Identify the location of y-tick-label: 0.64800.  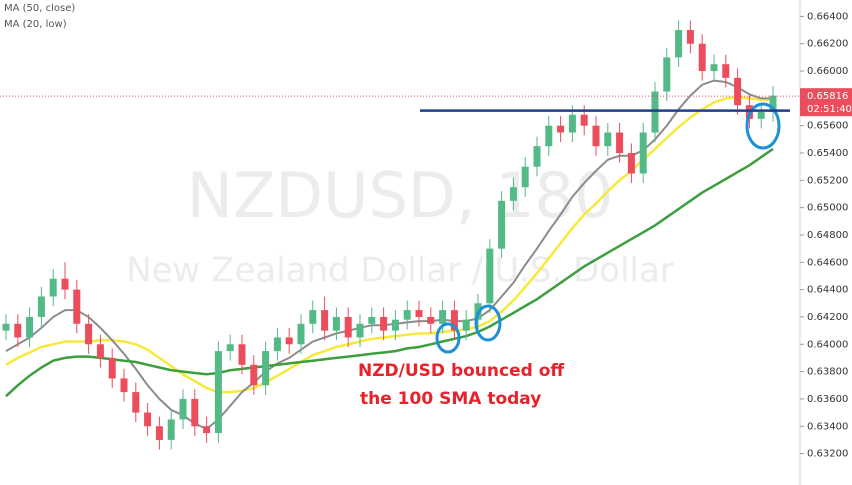
(827, 235).